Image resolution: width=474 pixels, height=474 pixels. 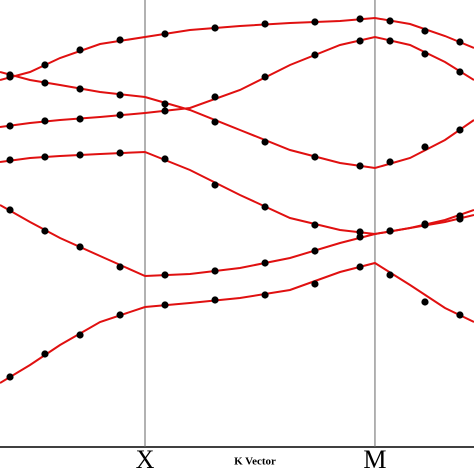 I want to click on x-tick-label: X, so click(x=145, y=459).